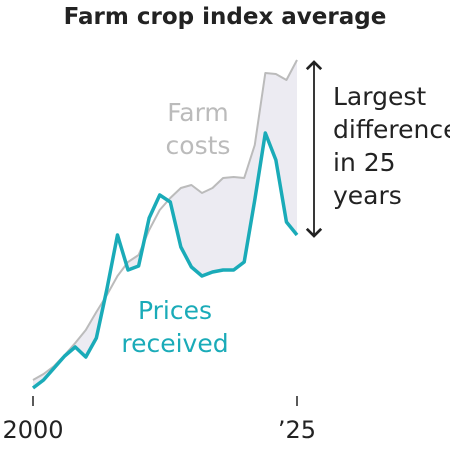 Image resolution: width=450 pixels, height=450 pixels. I want to click on series-label: Prices received, so click(175, 327).